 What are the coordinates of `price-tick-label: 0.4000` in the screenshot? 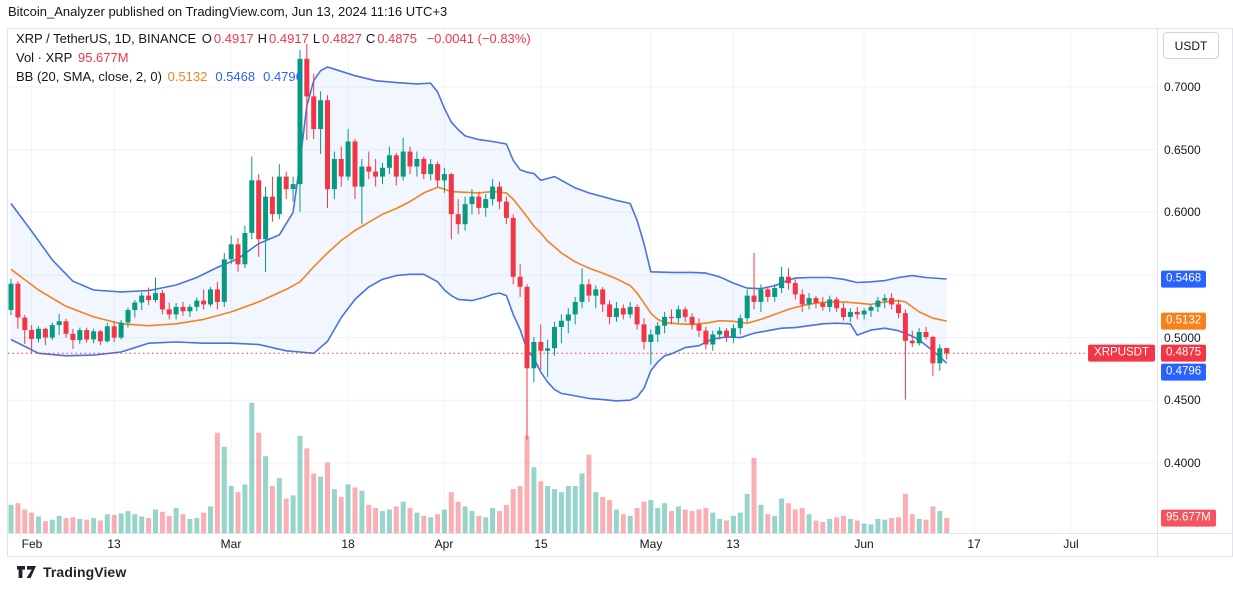 It's located at (1182, 463).